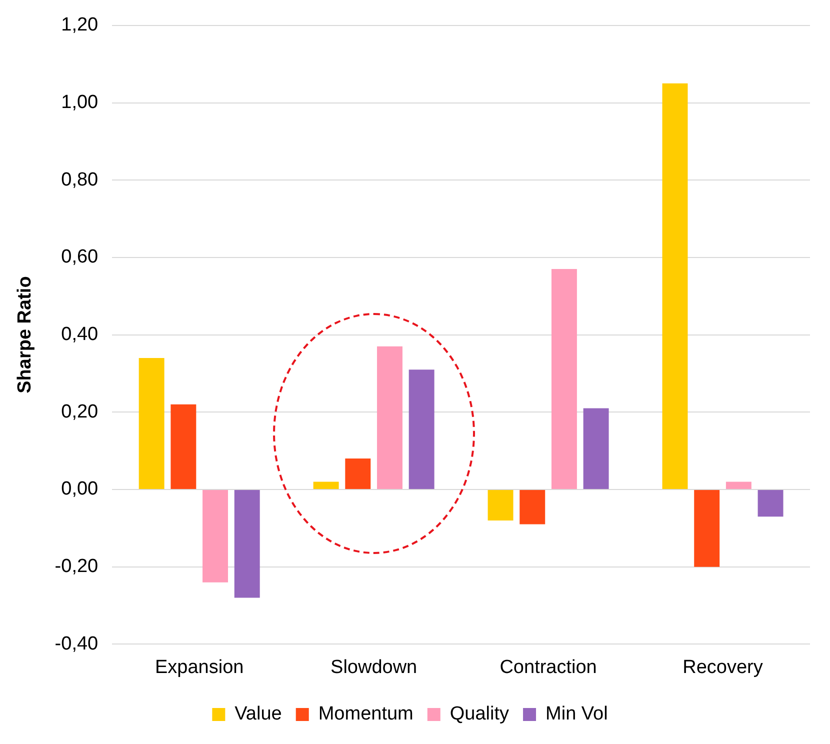 The height and width of the screenshot is (744, 830). What do you see at coordinates (480, 714) in the screenshot?
I see `legend-label: Quality` at bounding box center [480, 714].